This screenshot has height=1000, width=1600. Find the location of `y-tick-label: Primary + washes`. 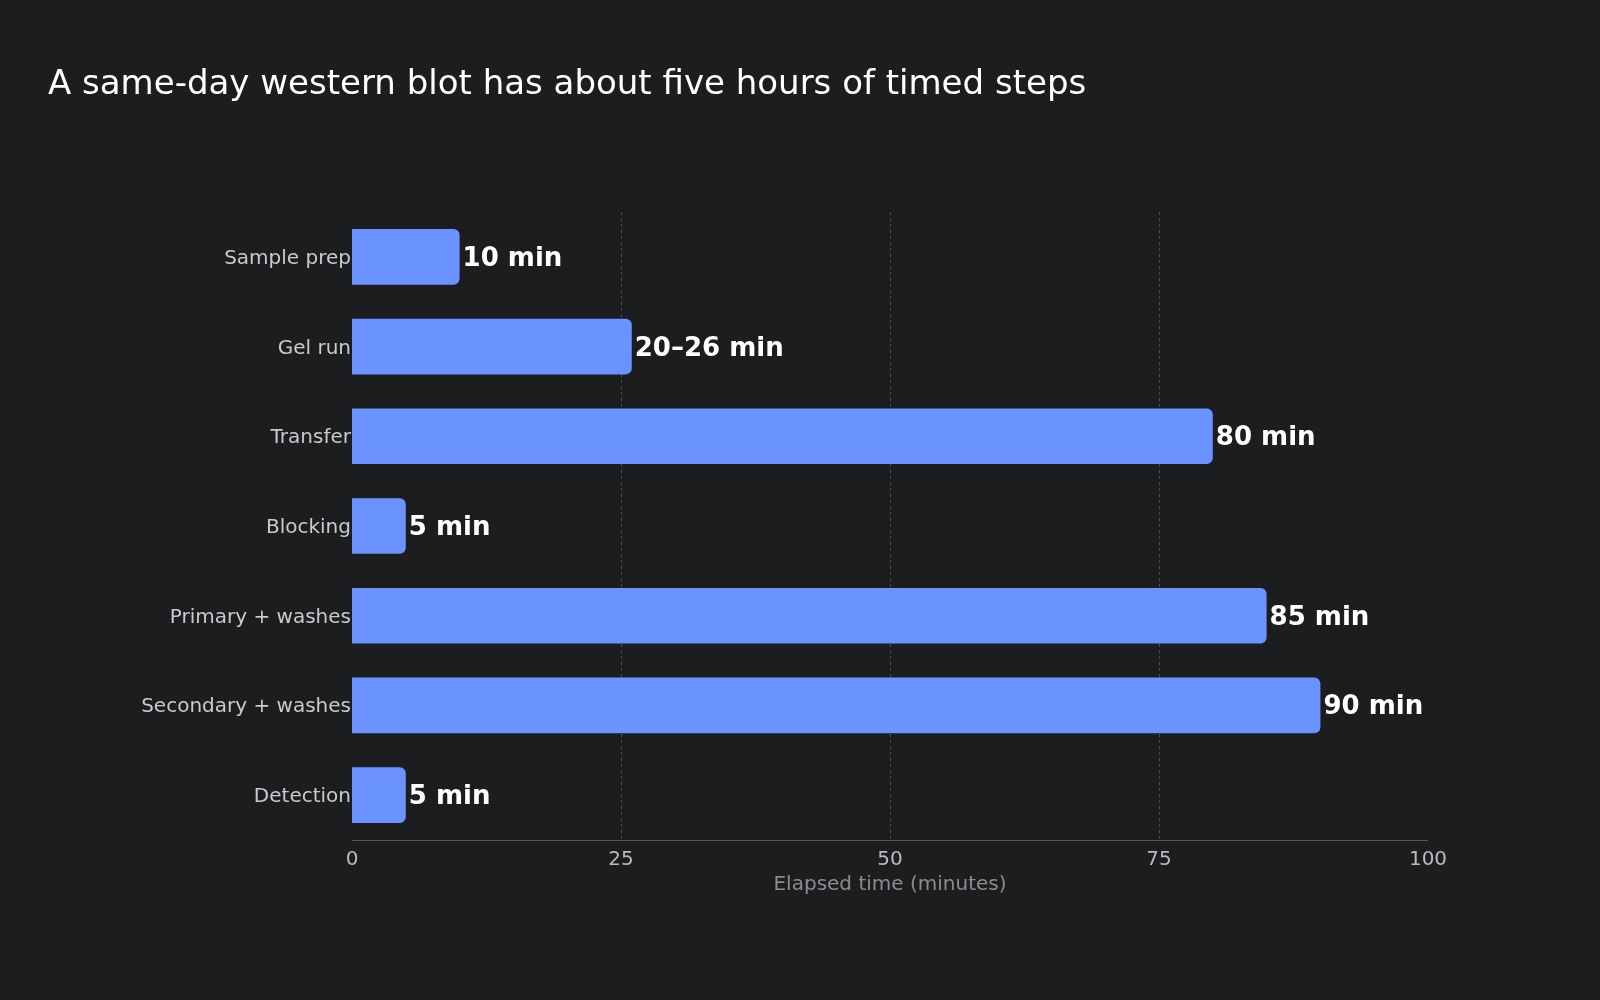

y-tick-label: Primary + washes is located at coordinates (260, 615).